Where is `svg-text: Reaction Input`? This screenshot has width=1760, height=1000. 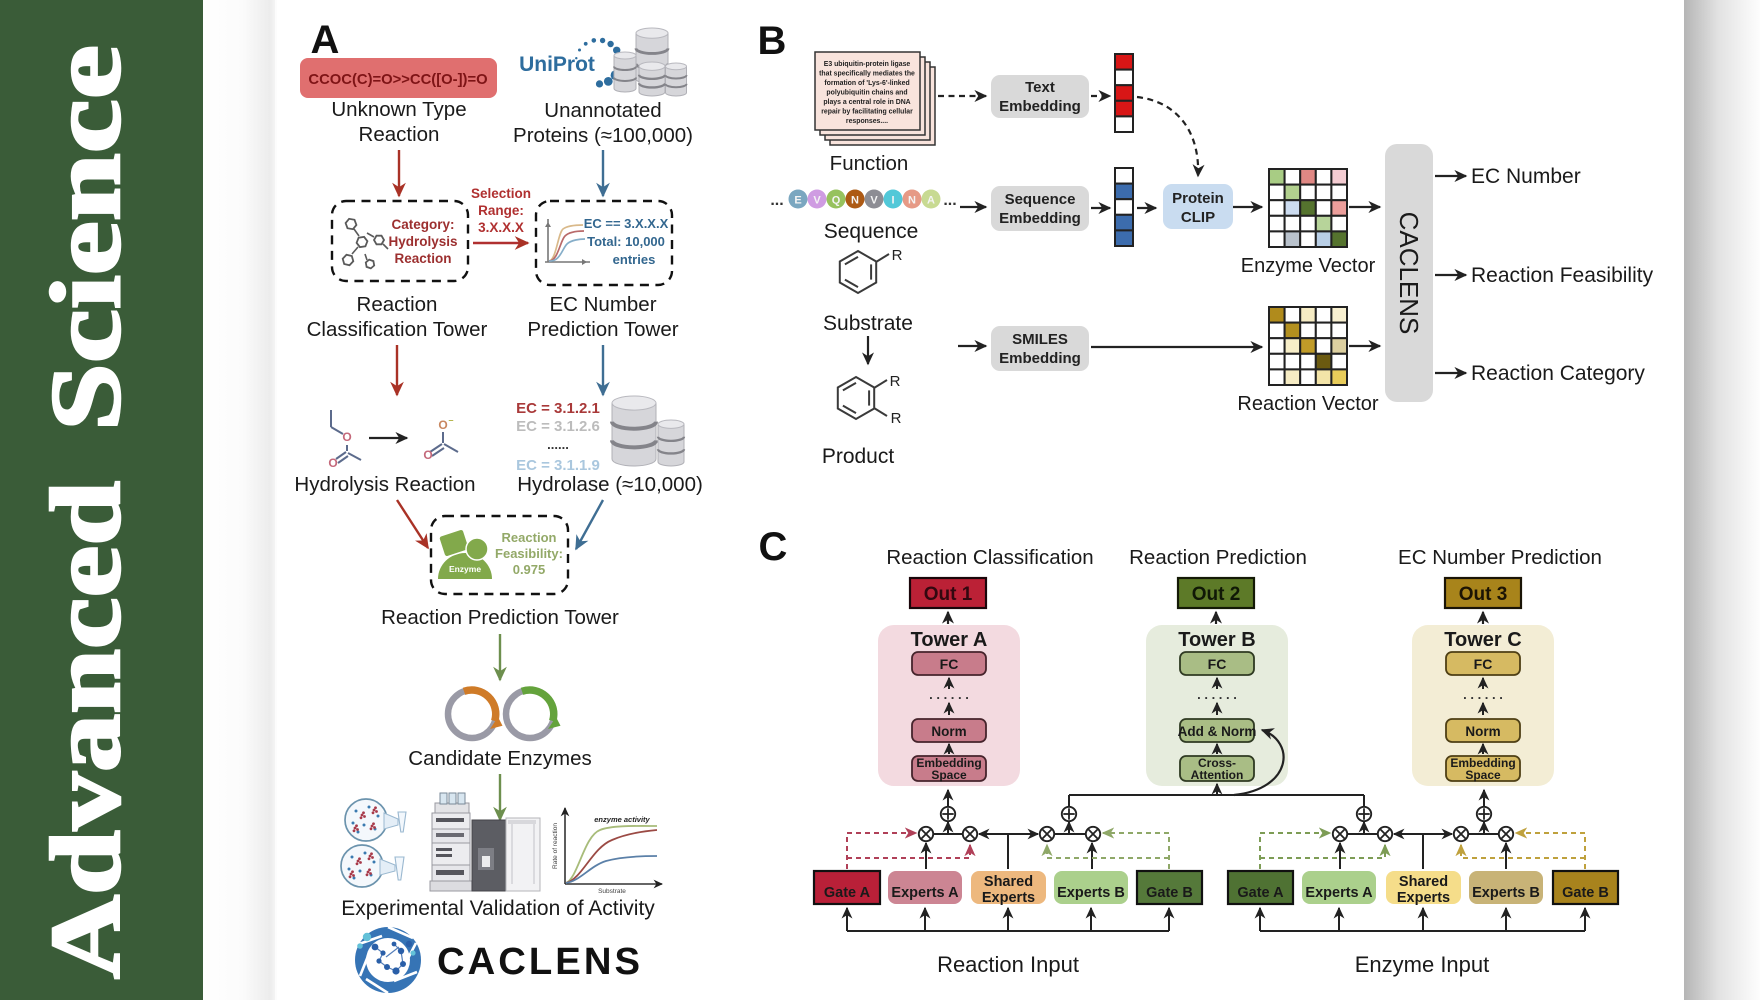
svg-text: Reaction Input is located at coordinates (1008, 964).